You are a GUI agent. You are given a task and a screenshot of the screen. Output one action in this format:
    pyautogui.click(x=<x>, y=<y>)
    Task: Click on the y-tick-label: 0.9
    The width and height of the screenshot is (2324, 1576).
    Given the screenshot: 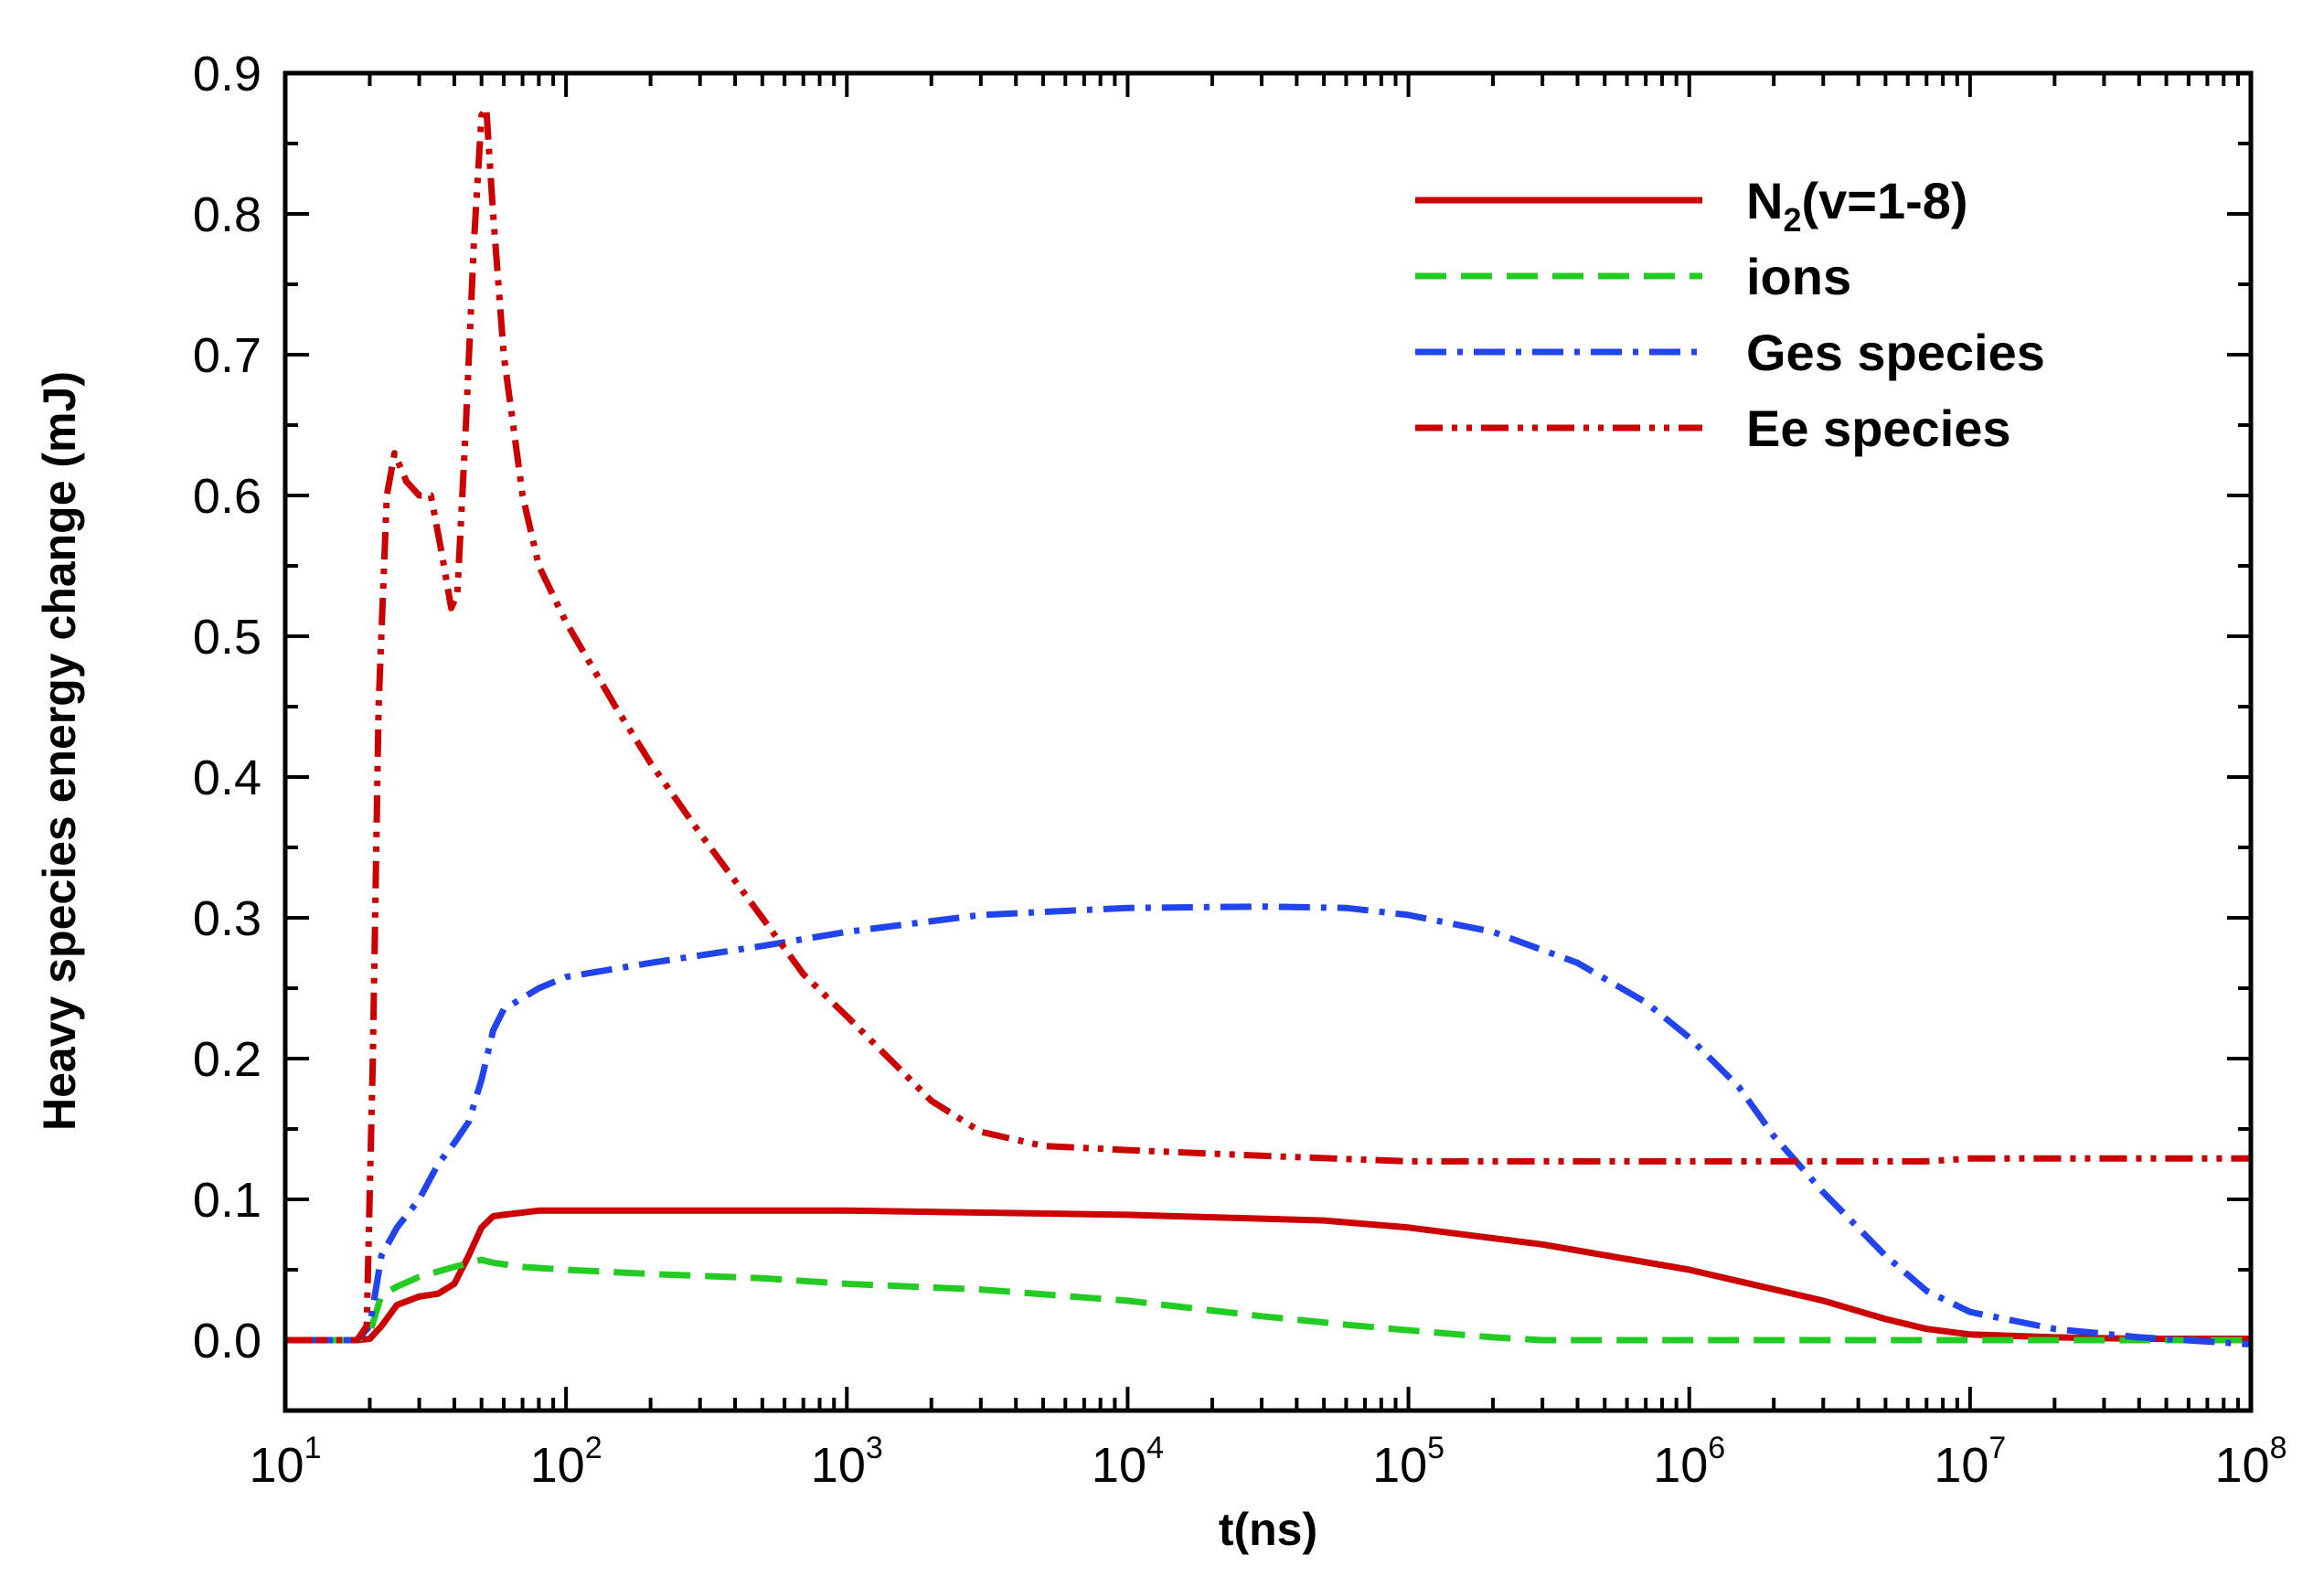 What is the action you would take?
    pyautogui.click(x=227, y=74)
    